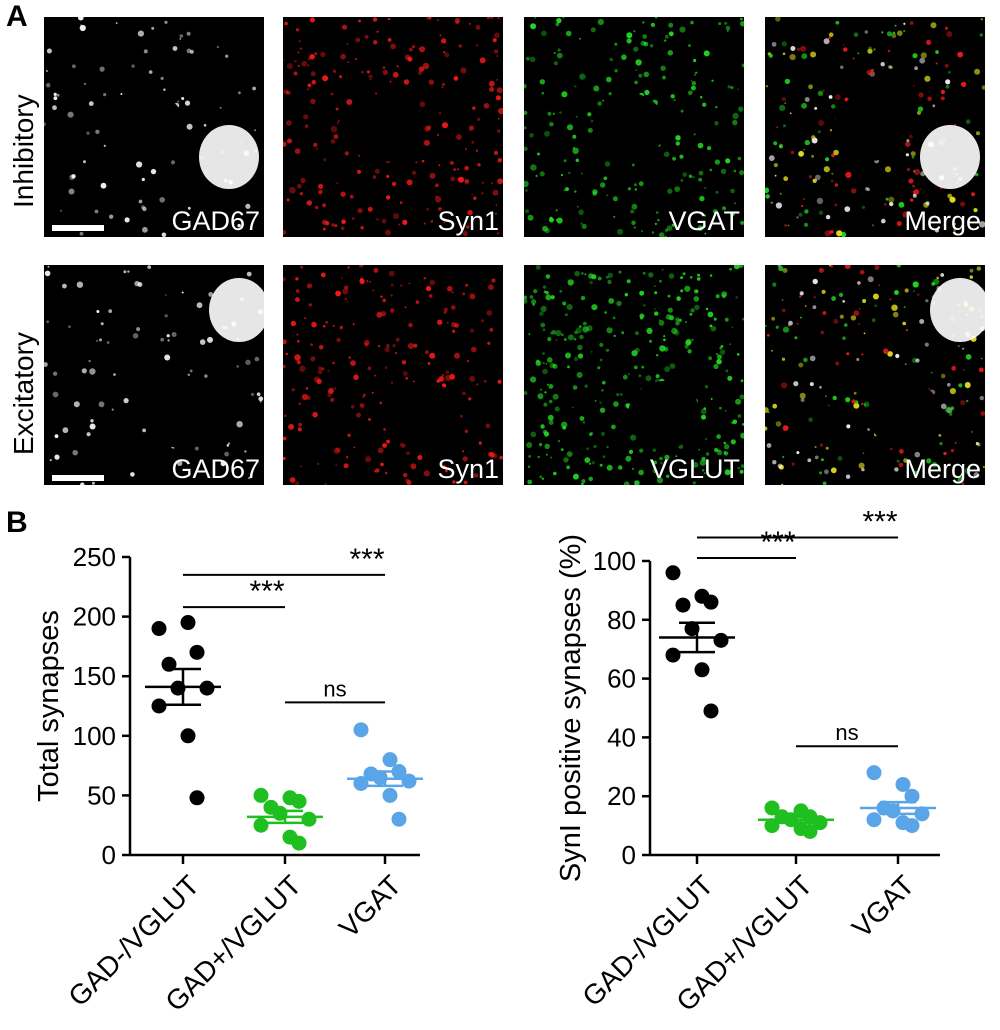  What do you see at coordinates (101, 795) in the screenshot?
I see `y-tick-label: 50` at bounding box center [101, 795].